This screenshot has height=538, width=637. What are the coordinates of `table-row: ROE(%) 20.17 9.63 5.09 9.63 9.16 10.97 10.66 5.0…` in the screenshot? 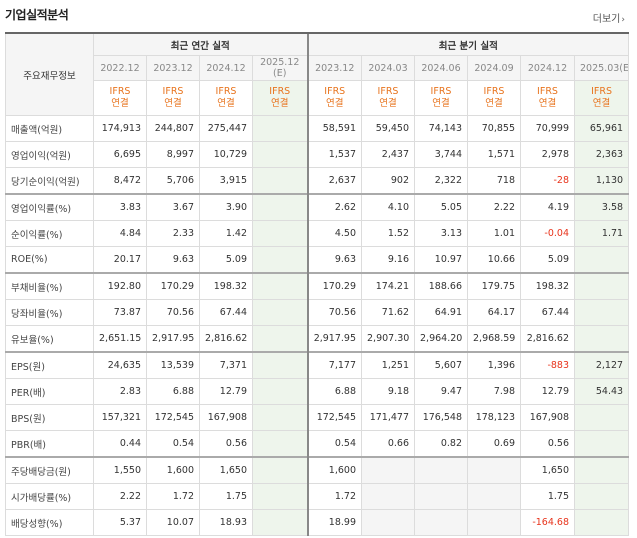 It's located at (317, 260).